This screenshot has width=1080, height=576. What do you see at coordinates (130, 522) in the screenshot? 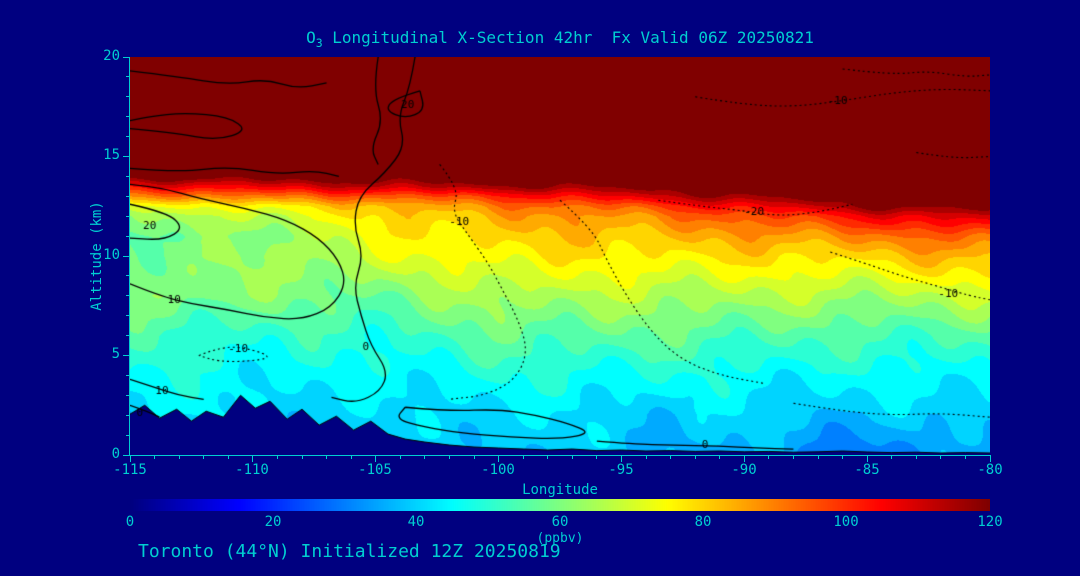
I see `colorbar-tick-label: 0` at bounding box center [130, 522].